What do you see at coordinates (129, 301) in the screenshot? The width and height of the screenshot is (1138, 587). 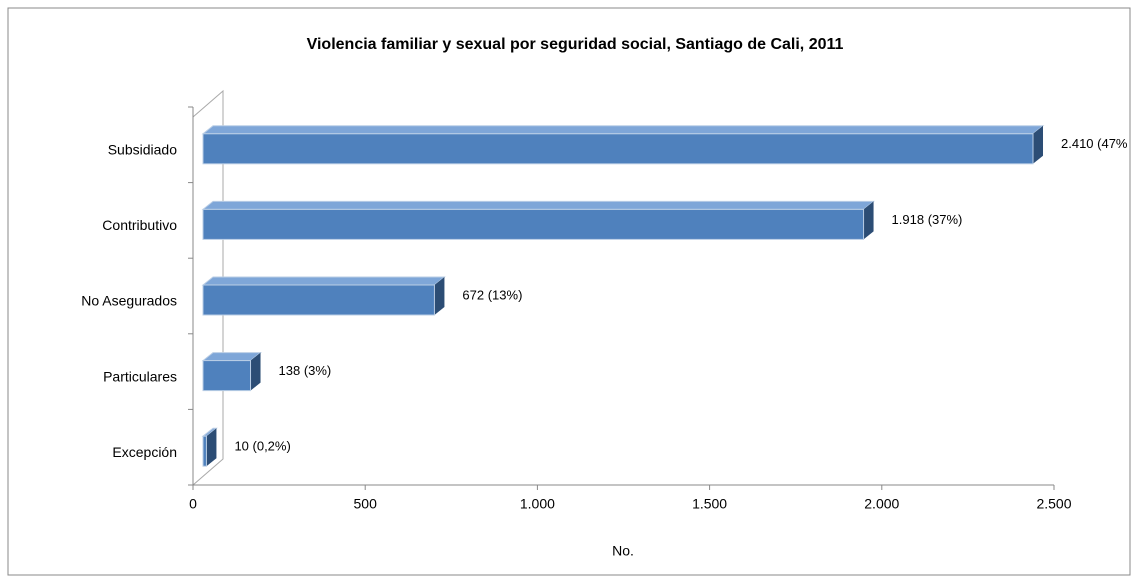 I see `y-tick-label: No Asegurados` at bounding box center [129, 301].